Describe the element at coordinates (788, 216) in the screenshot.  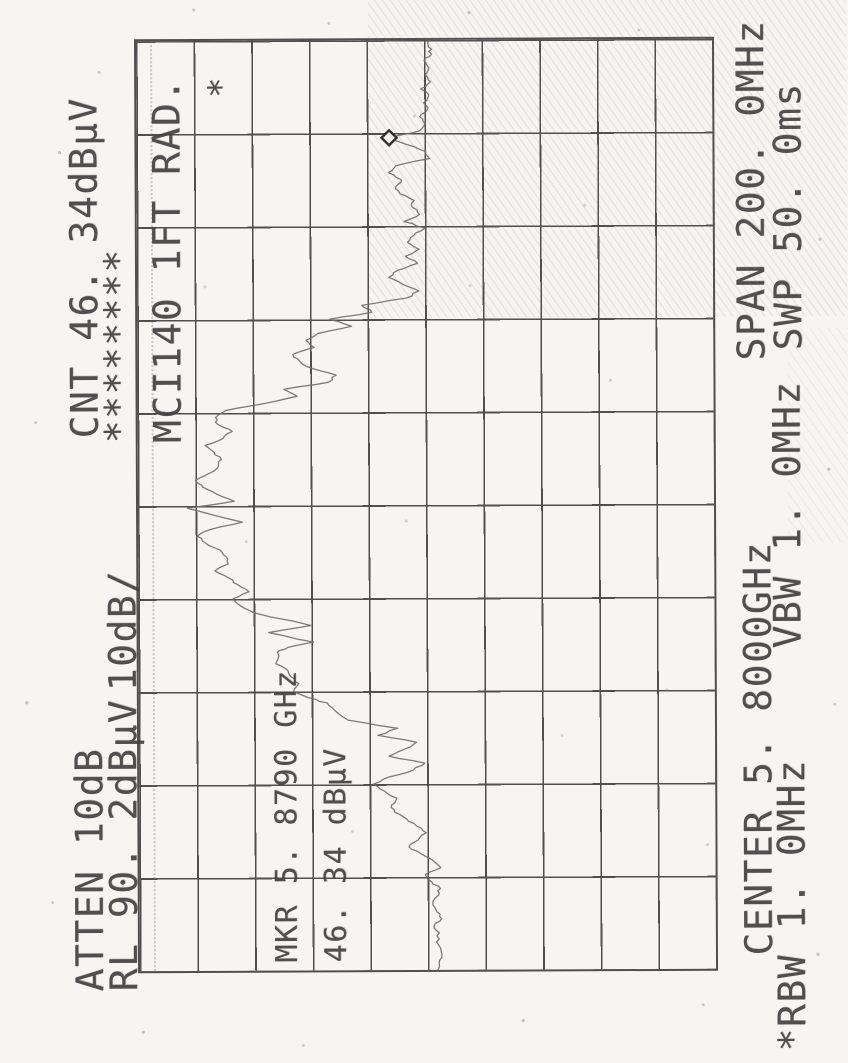
I see `readout-sweep: SWP 50. 0ms` at that location.